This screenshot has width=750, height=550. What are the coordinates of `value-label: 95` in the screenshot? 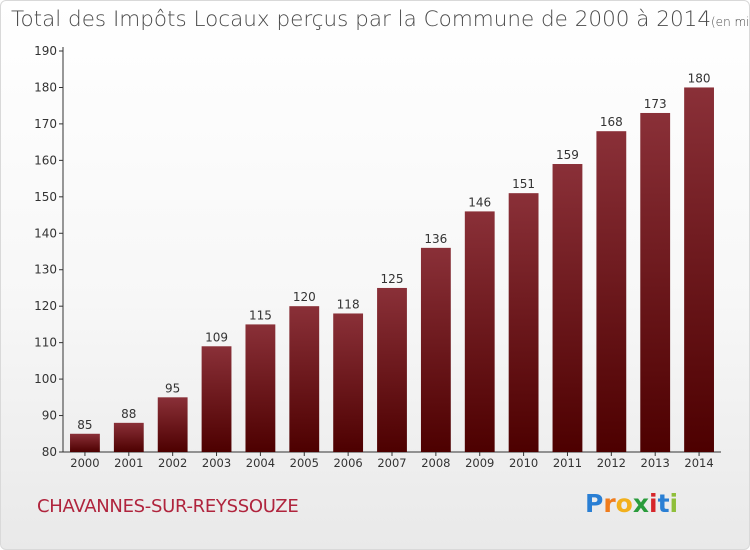 It's located at (172, 388).